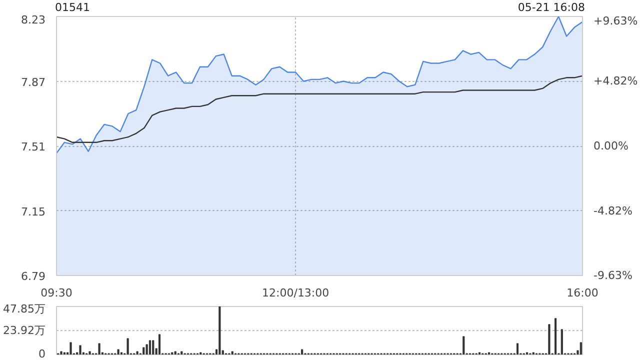 Image resolution: width=640 pixels, height=360 pixels. Describe the element at coordinates (616, 21) in the screenshot. I see `y2-tick-label: +9.63%` at that location.